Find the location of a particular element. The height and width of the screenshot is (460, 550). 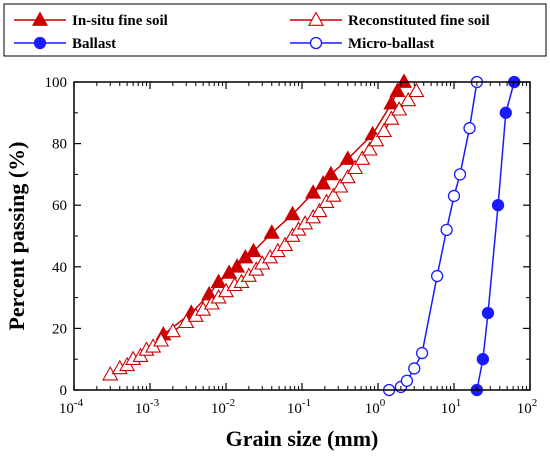

x-tick-label: 10⁻² is located at coordinates (223, 407).